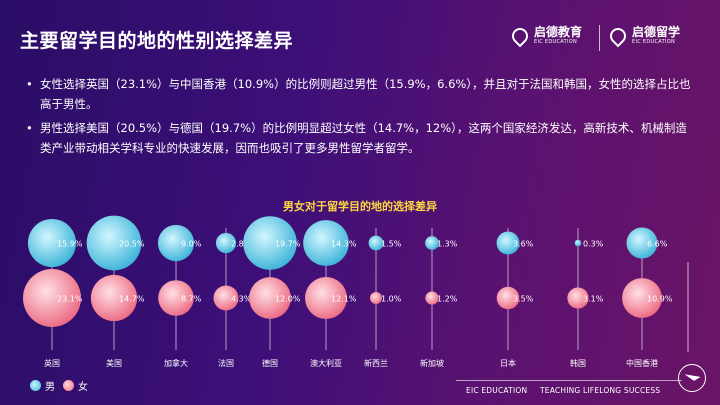 The height and width of the screenshot is (405, 720). What do you see at coordinates (432, 363) in the screenshot?
I see `category-label: 新加坡` at bounding box center [432, 363].